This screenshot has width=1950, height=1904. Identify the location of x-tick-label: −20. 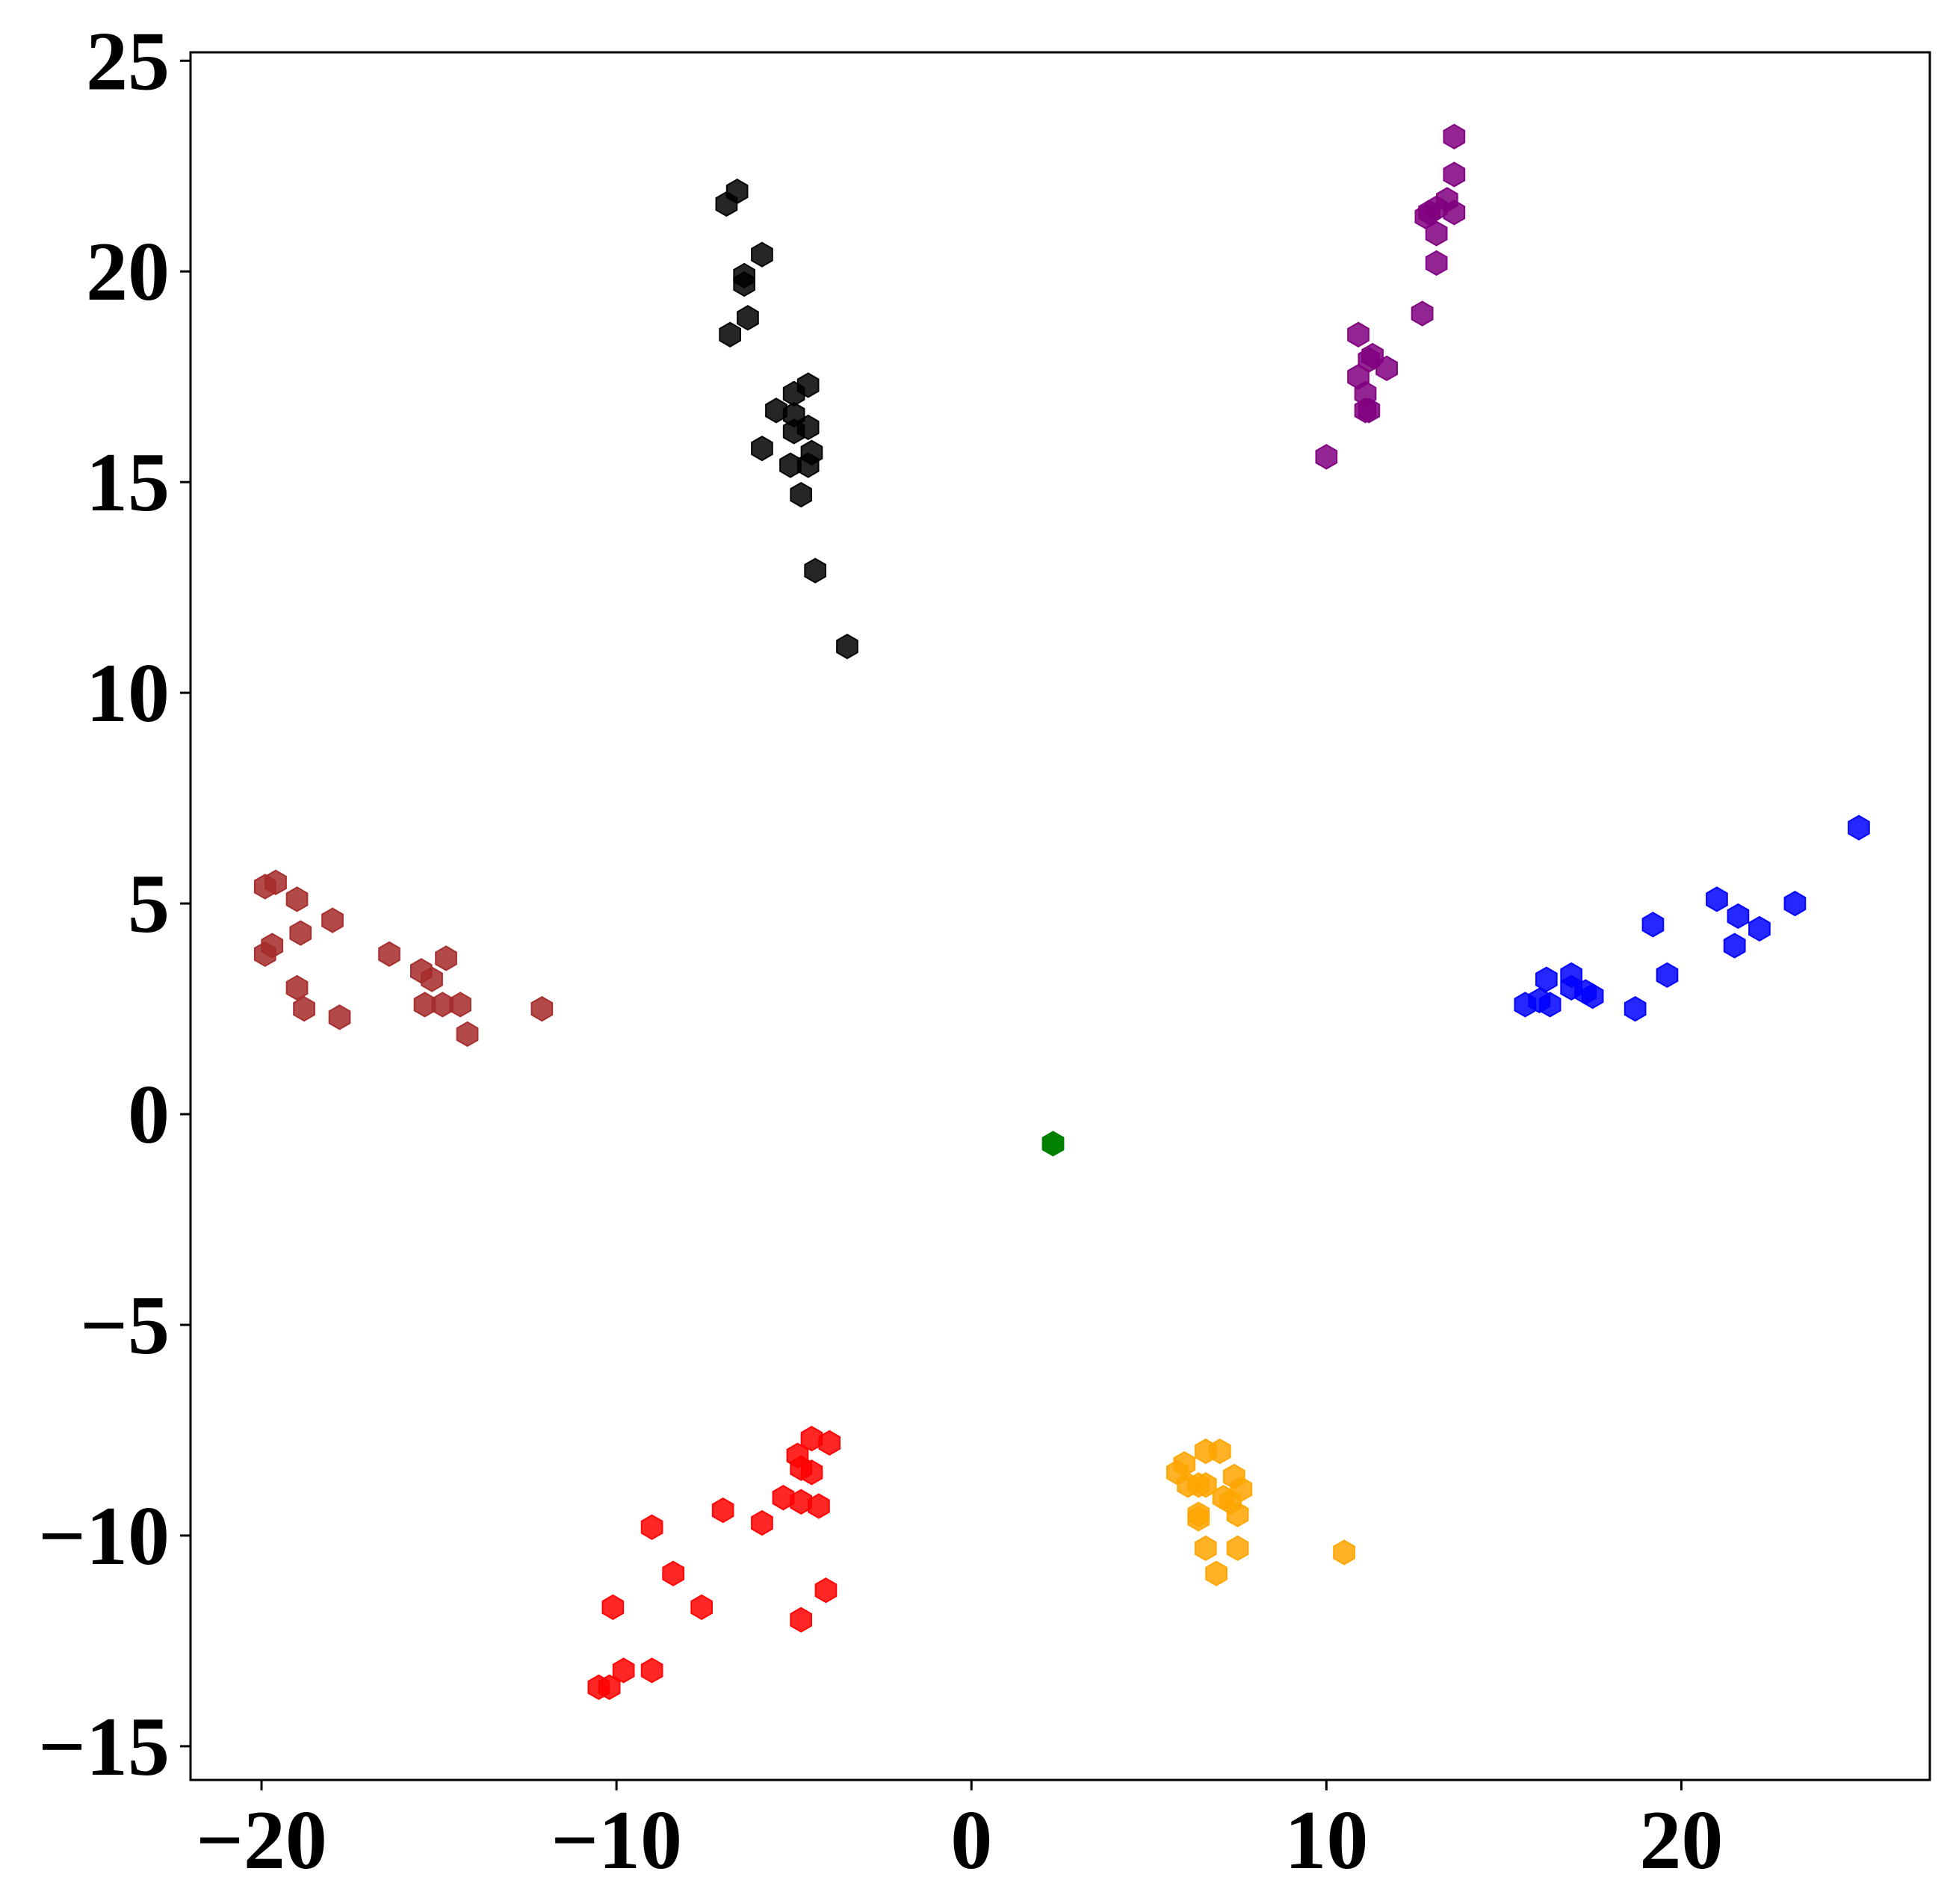
(261, 1840).